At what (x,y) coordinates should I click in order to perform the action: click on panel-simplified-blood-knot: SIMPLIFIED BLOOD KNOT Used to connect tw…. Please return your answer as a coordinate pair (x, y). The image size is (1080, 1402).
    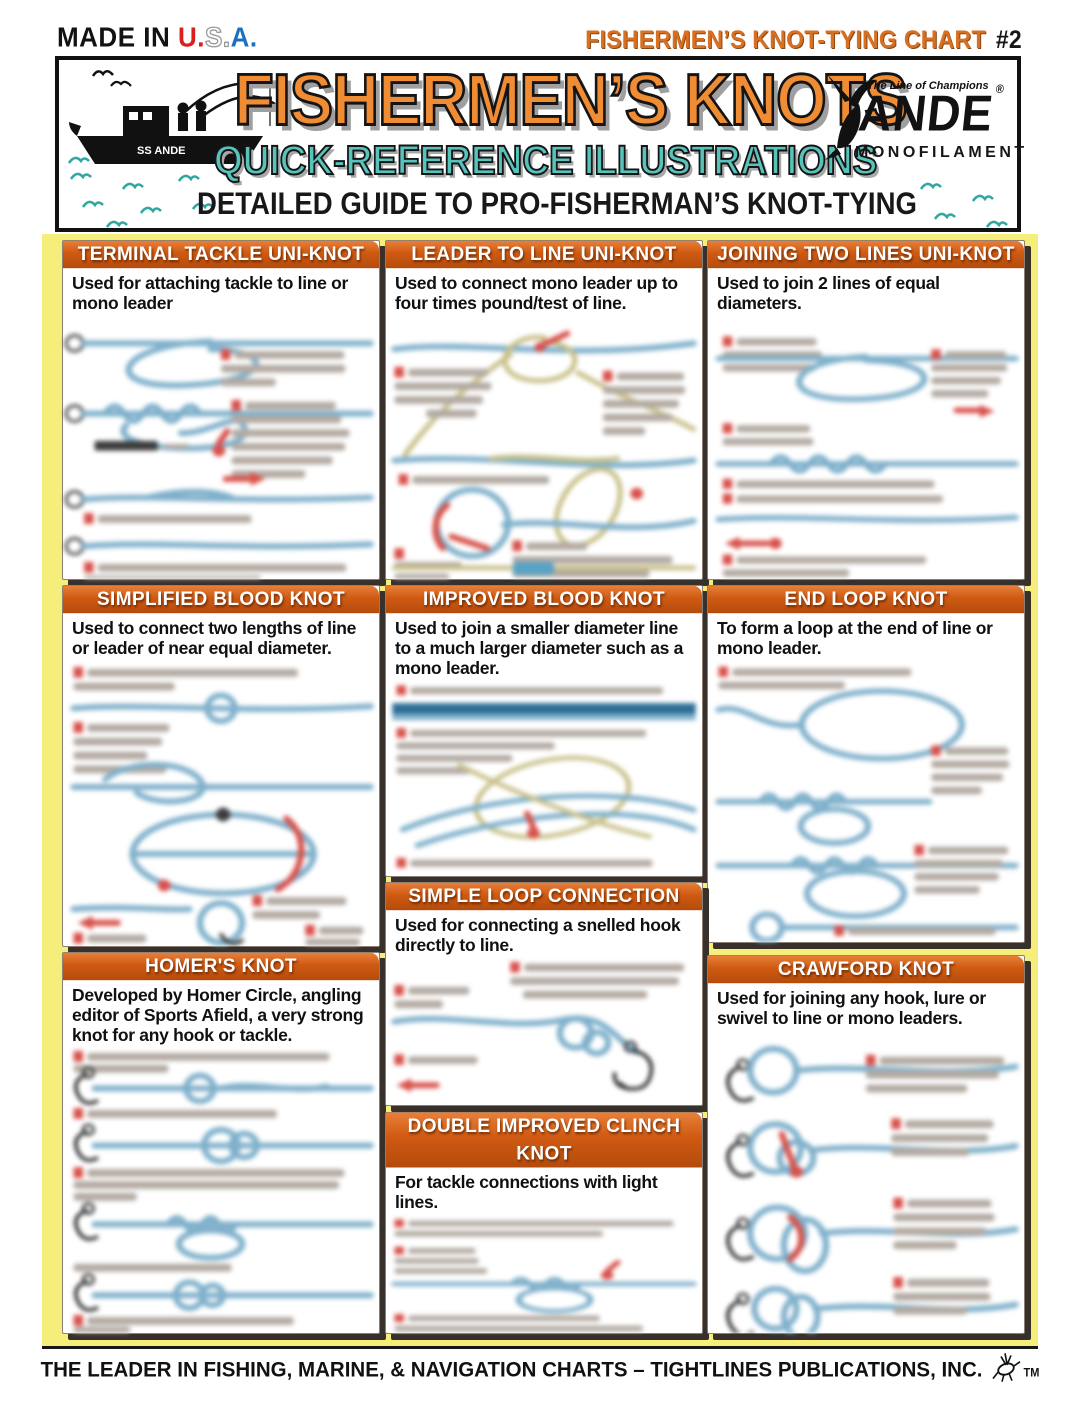
    Looking at the image, I should click on (221, 766).